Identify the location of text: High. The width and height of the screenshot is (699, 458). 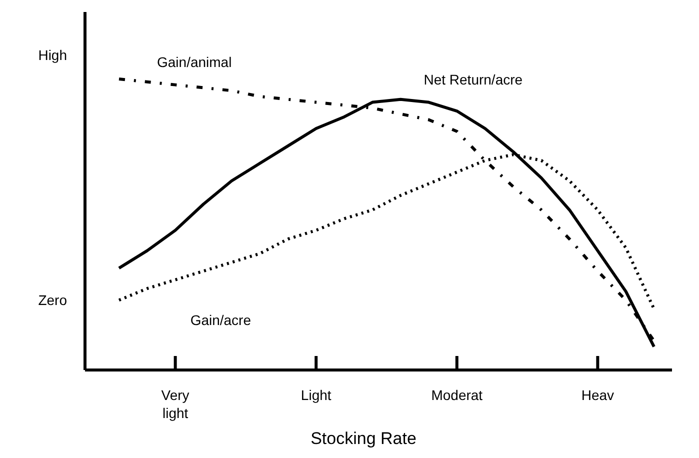
(52, 55).